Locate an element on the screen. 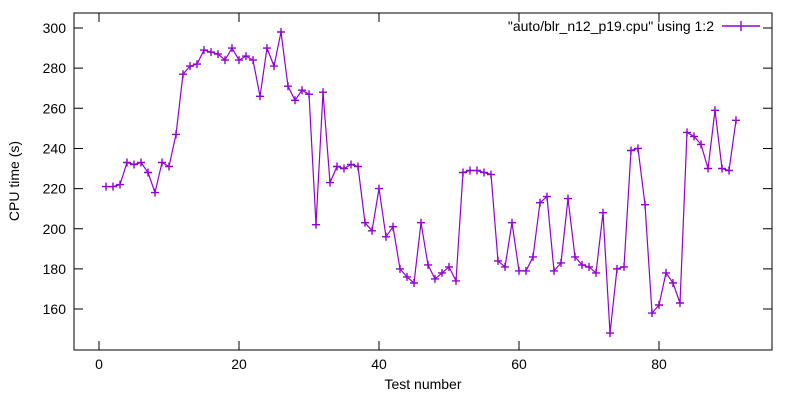  legend-line-sample-icon is located at coordinates (741, 26).